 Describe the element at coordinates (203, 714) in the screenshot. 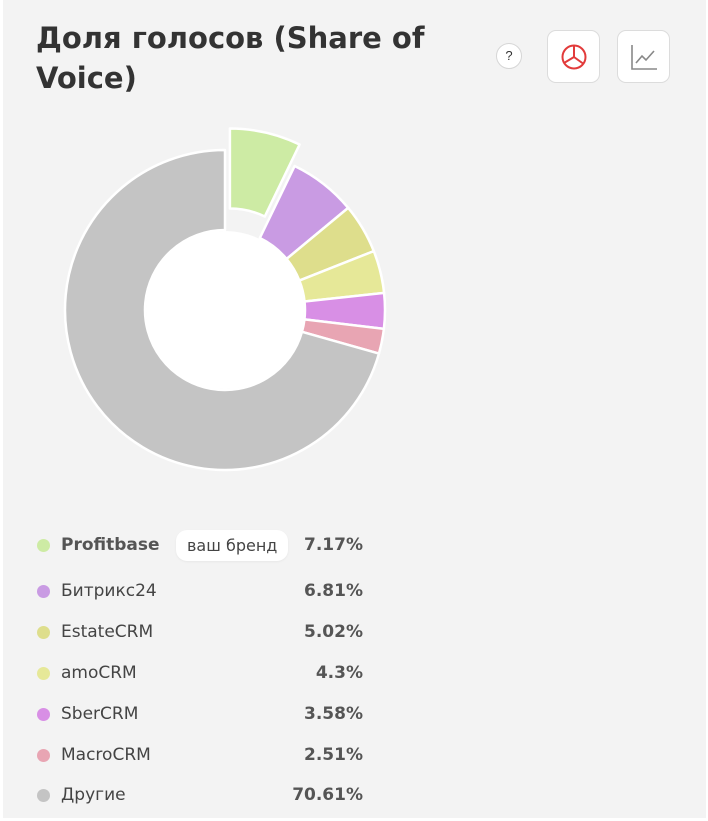

I see `legend-item: SberCRM 3.58%` at that location.